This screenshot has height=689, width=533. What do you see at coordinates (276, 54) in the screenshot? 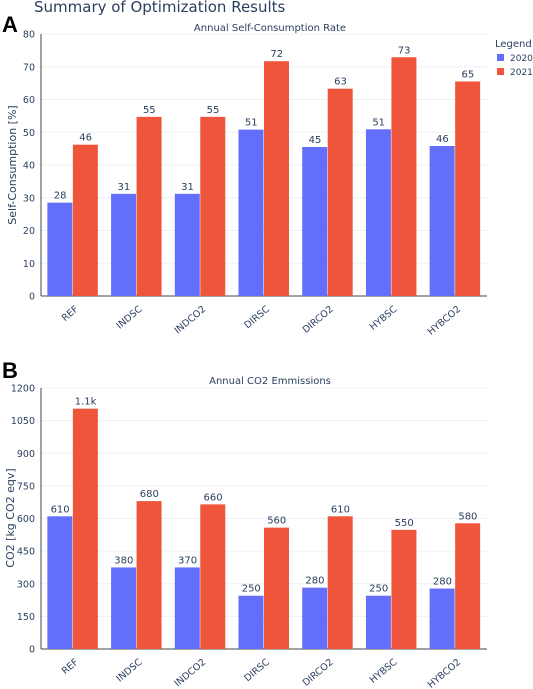
I see `bar-value-label: 72` at bounding box center [276, 54].